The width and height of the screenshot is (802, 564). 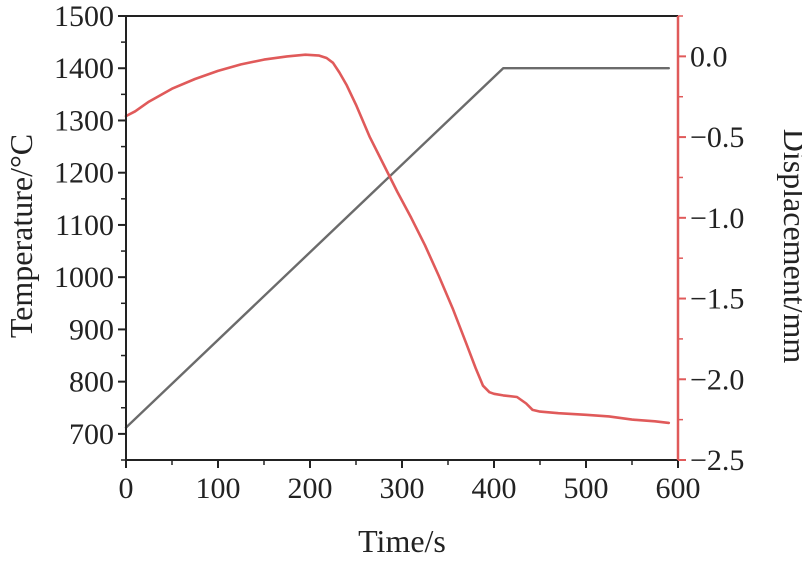 What do you see at coordinates (84, 16) in the screenshot?
I see `left-y-tick-label: 1500` at bounding box center [84, 16].